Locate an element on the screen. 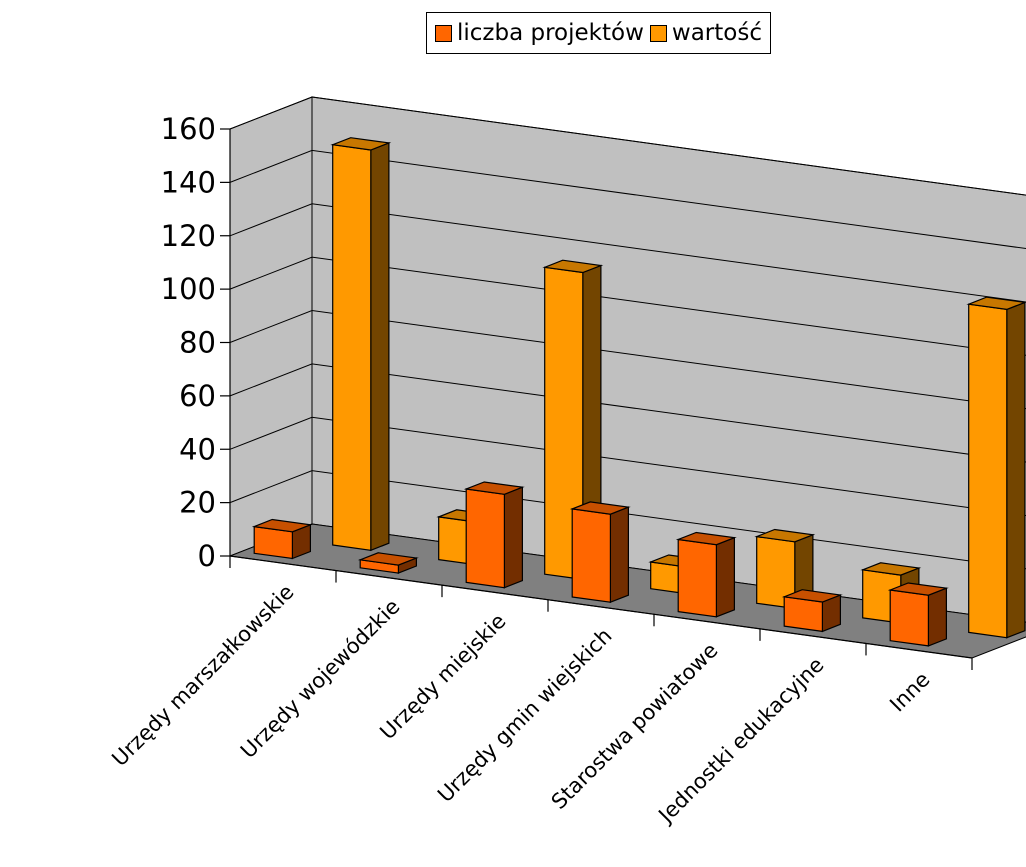 This screenshot has width=1026, height=867. legend-item-series-2: wartość is located at coordinates (705, 33).